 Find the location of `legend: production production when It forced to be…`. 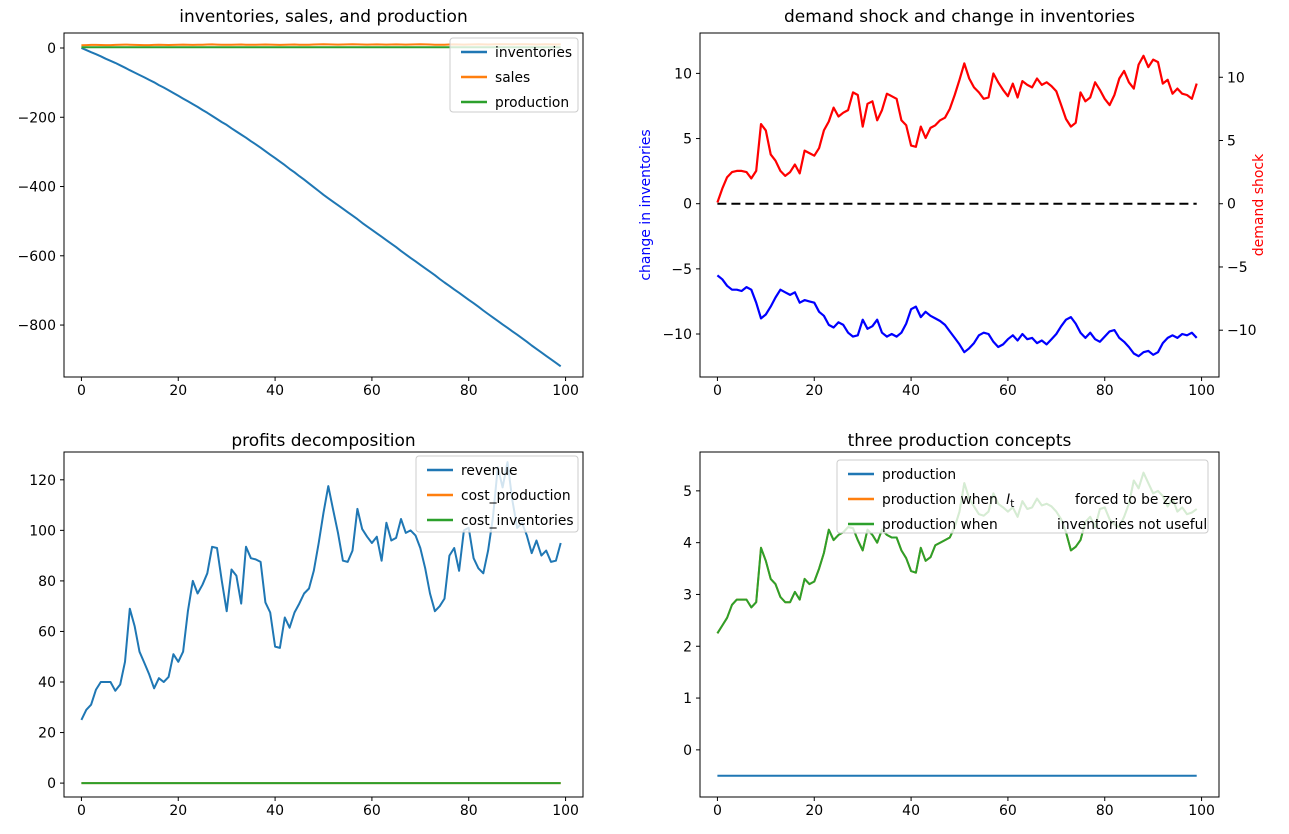

legend: production production when It forced to be… is located at coordinates (1022, 496).